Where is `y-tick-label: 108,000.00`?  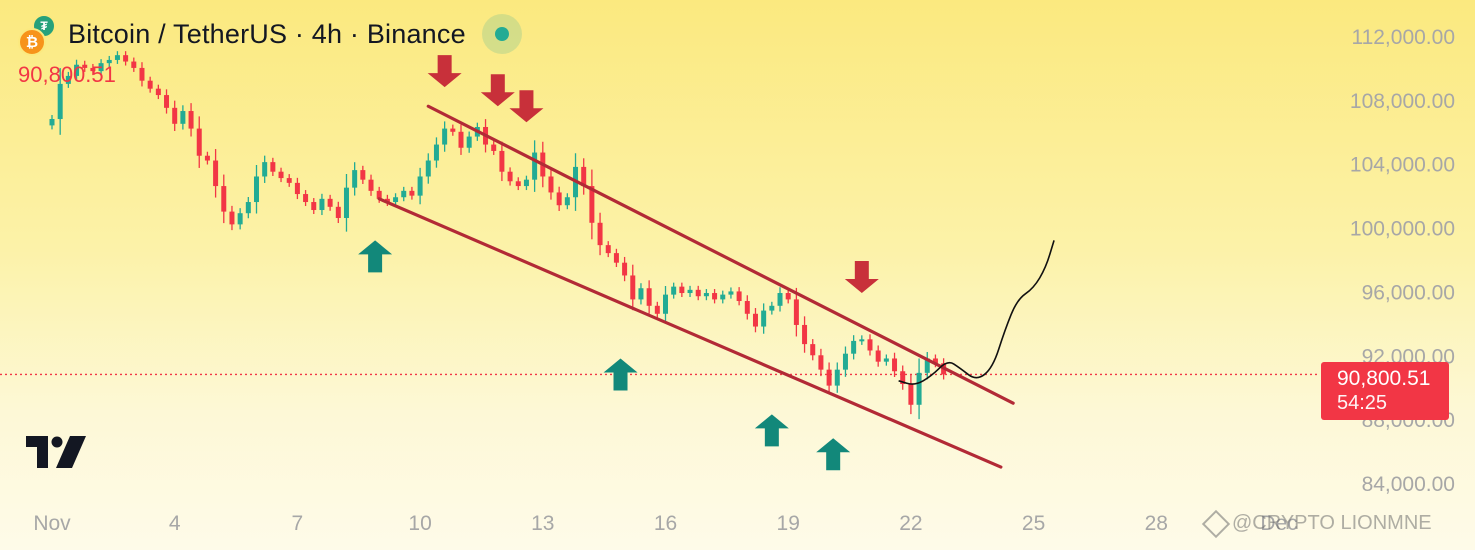 y-tick-label: 108,000.00 is located at coordinates (1402, 101).